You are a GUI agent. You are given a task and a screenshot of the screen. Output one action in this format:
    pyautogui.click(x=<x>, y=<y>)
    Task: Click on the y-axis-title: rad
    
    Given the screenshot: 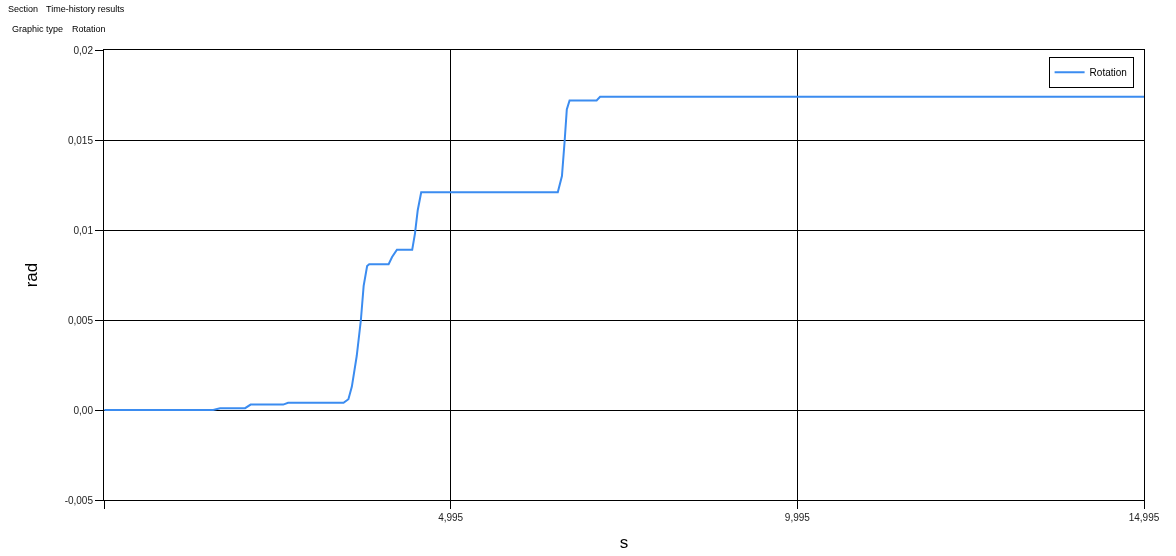 What is the action you would take?
    pyautogui.click(x=32, y=275)
    